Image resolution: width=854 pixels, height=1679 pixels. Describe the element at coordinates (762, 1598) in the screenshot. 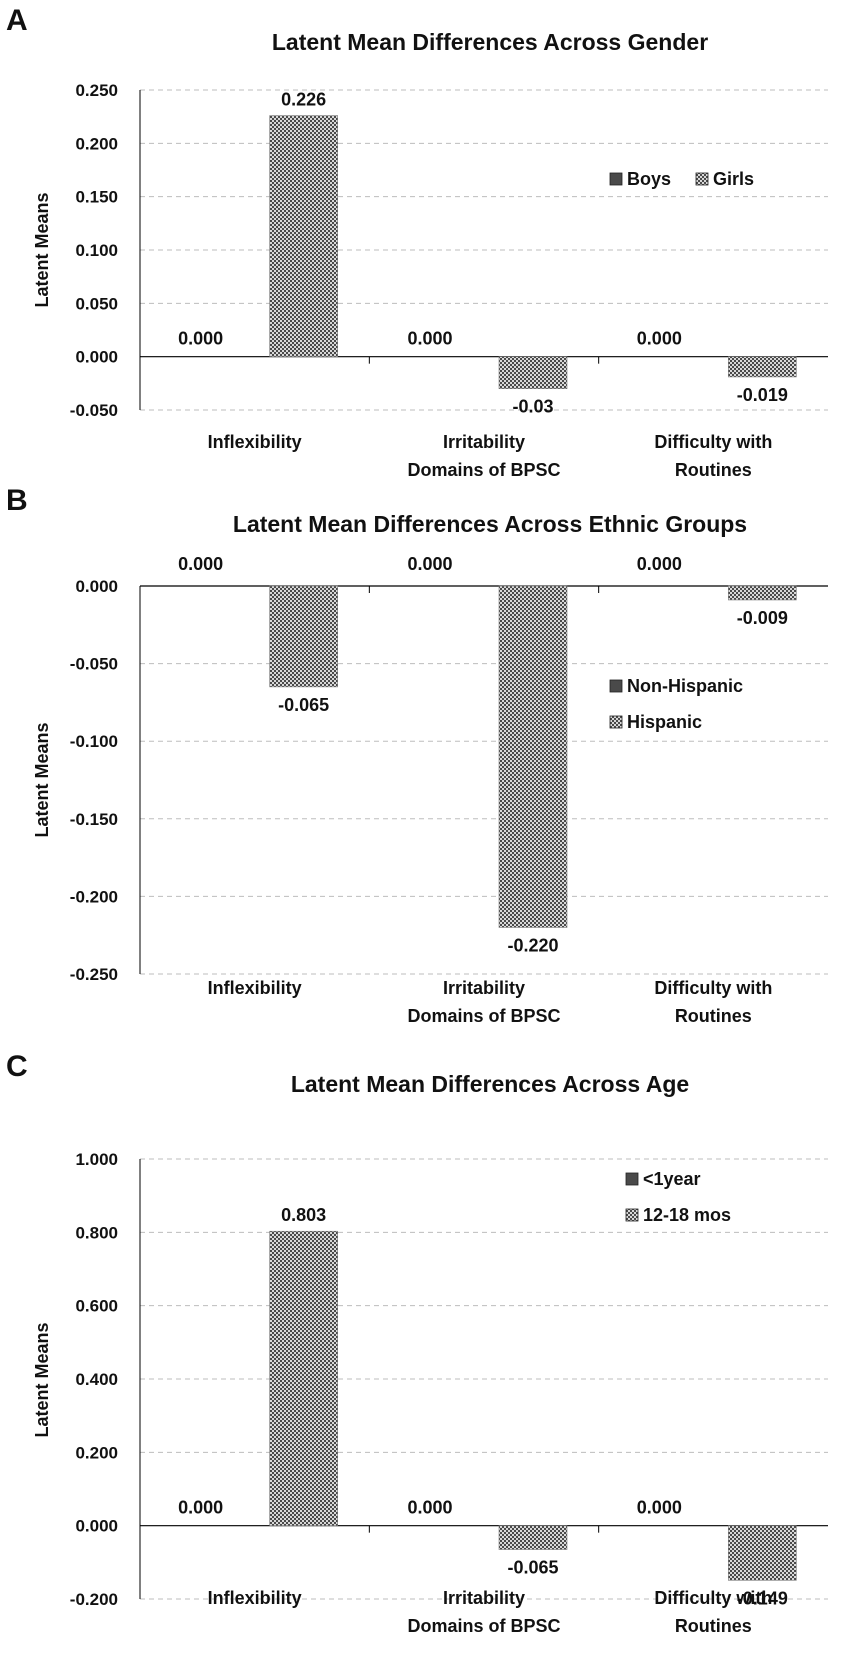

I see `data-label: -0.149` at that location.